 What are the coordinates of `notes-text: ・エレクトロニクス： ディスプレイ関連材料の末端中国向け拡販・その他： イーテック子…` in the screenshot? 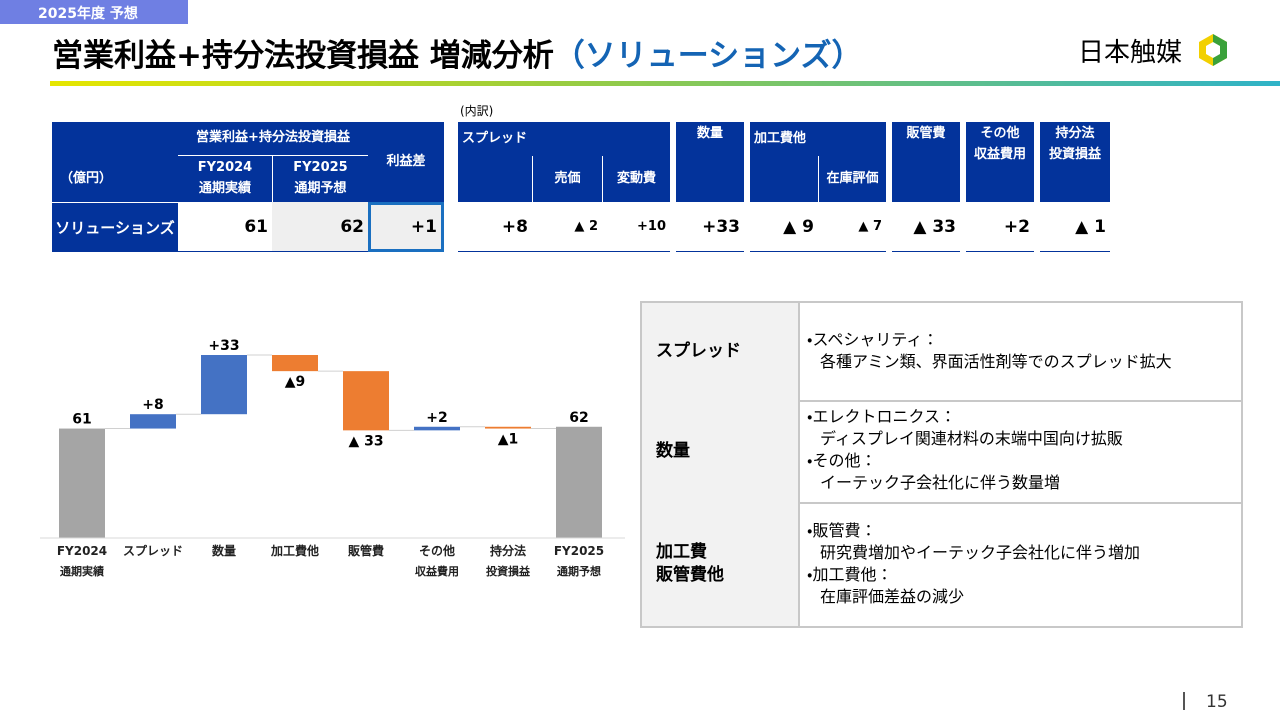 It's located at (965, 450).